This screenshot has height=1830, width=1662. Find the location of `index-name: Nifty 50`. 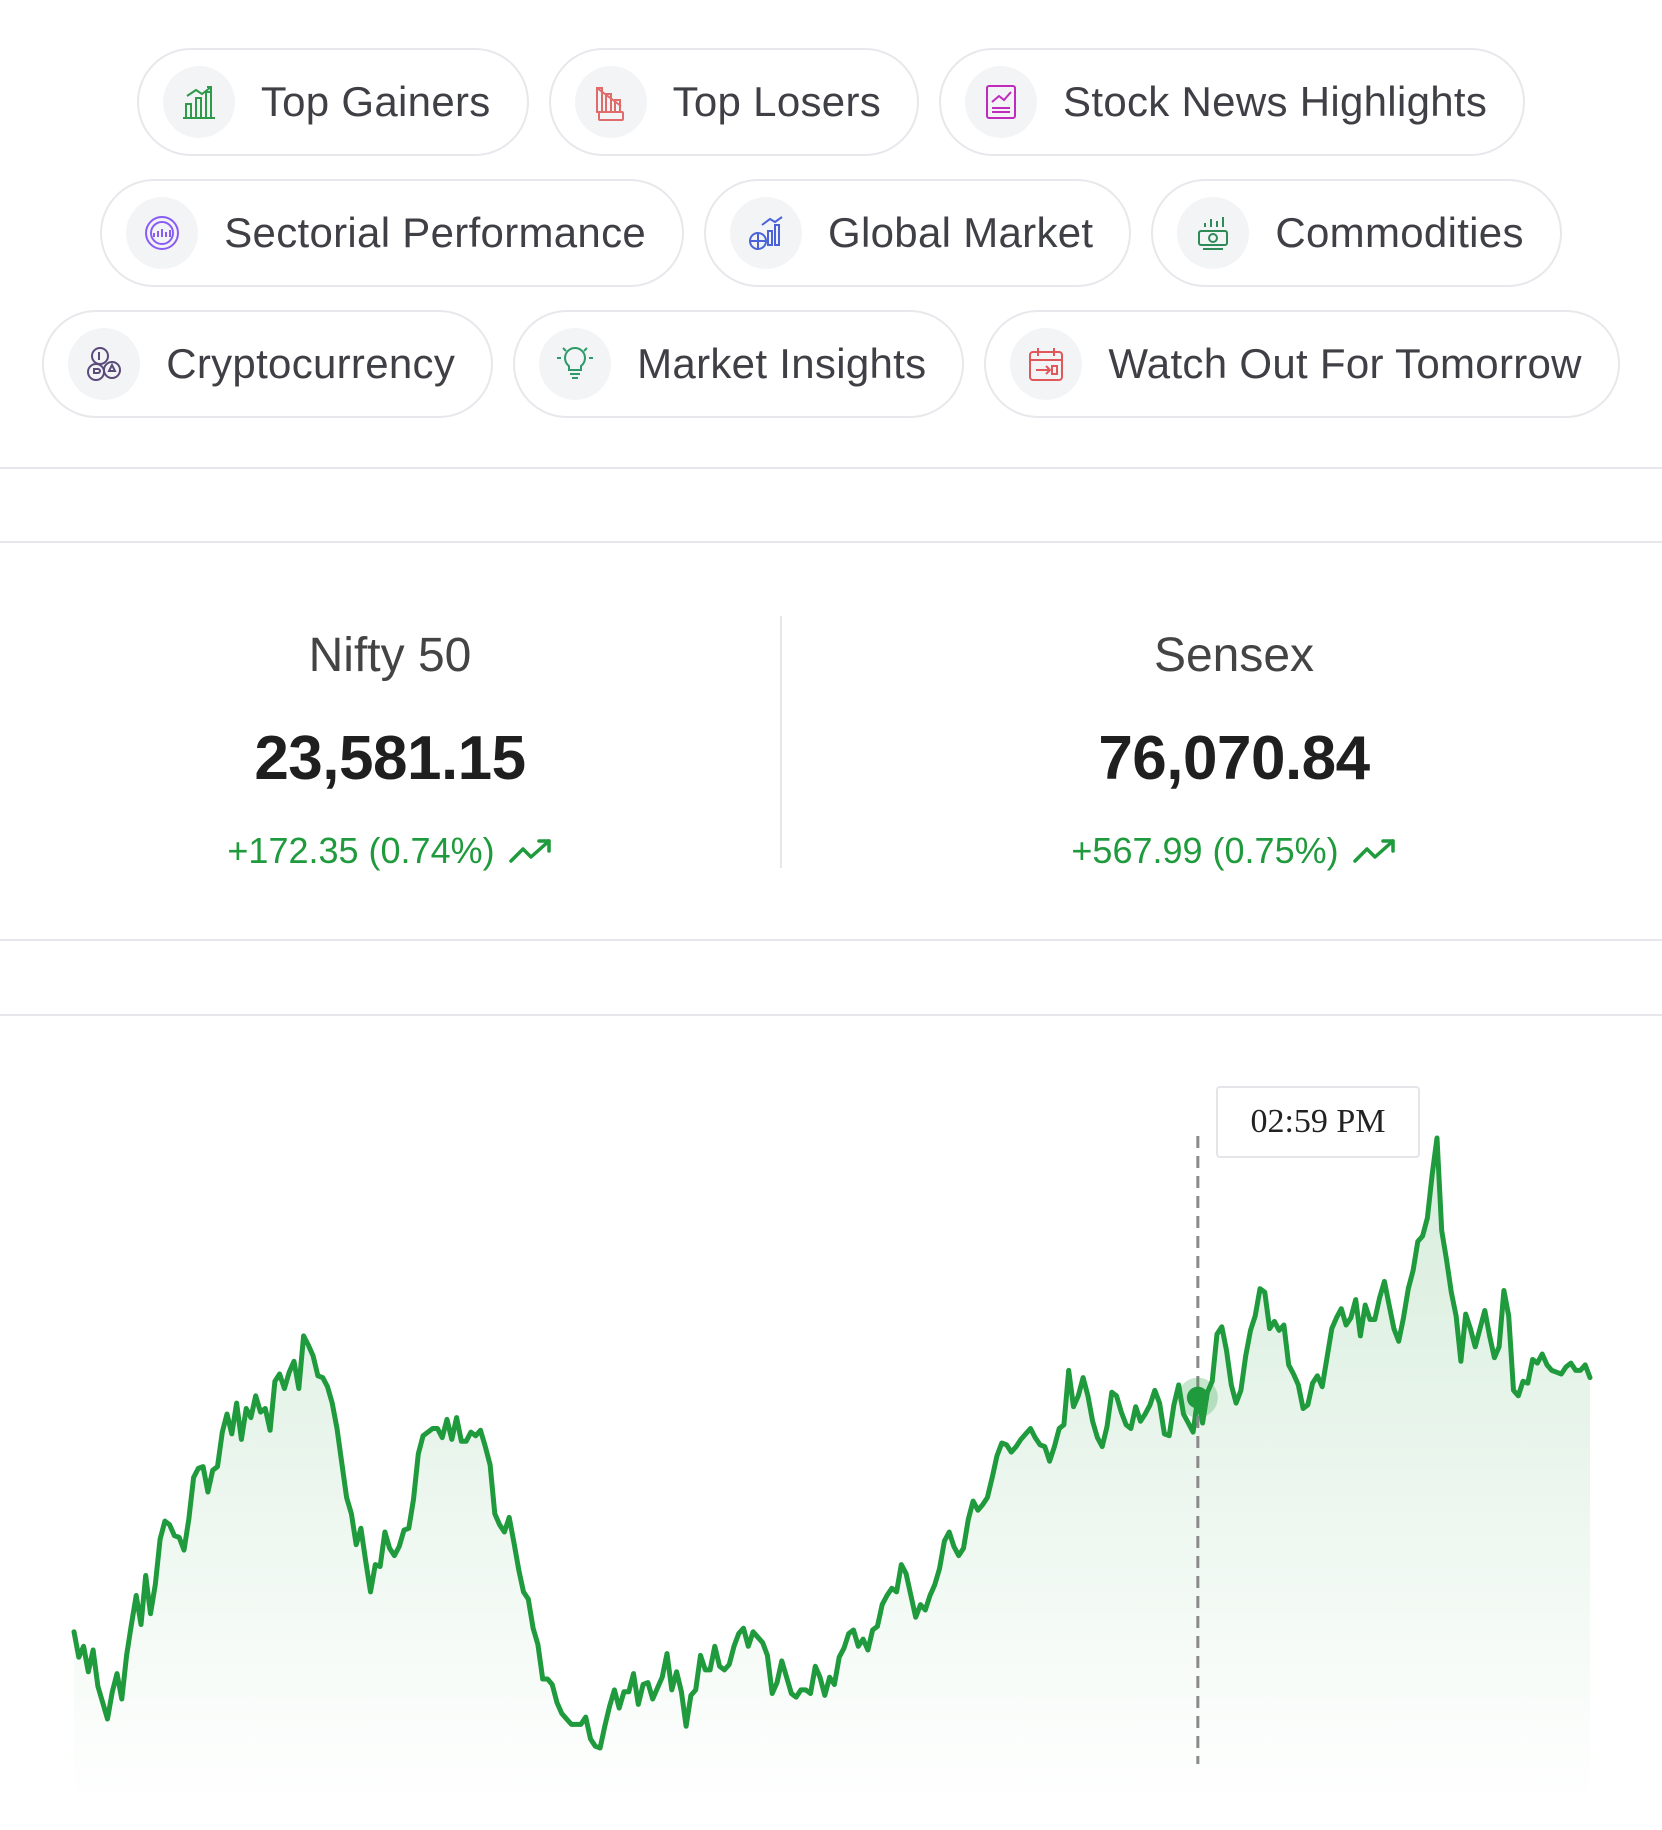

index-name: Nifty 50 is located at coordinates (390, 655).